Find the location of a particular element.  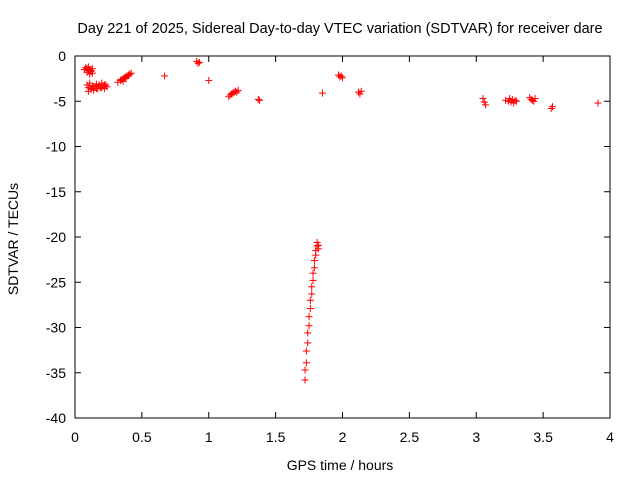

y-tick-label: -15 is located at coordinates (56, 192).